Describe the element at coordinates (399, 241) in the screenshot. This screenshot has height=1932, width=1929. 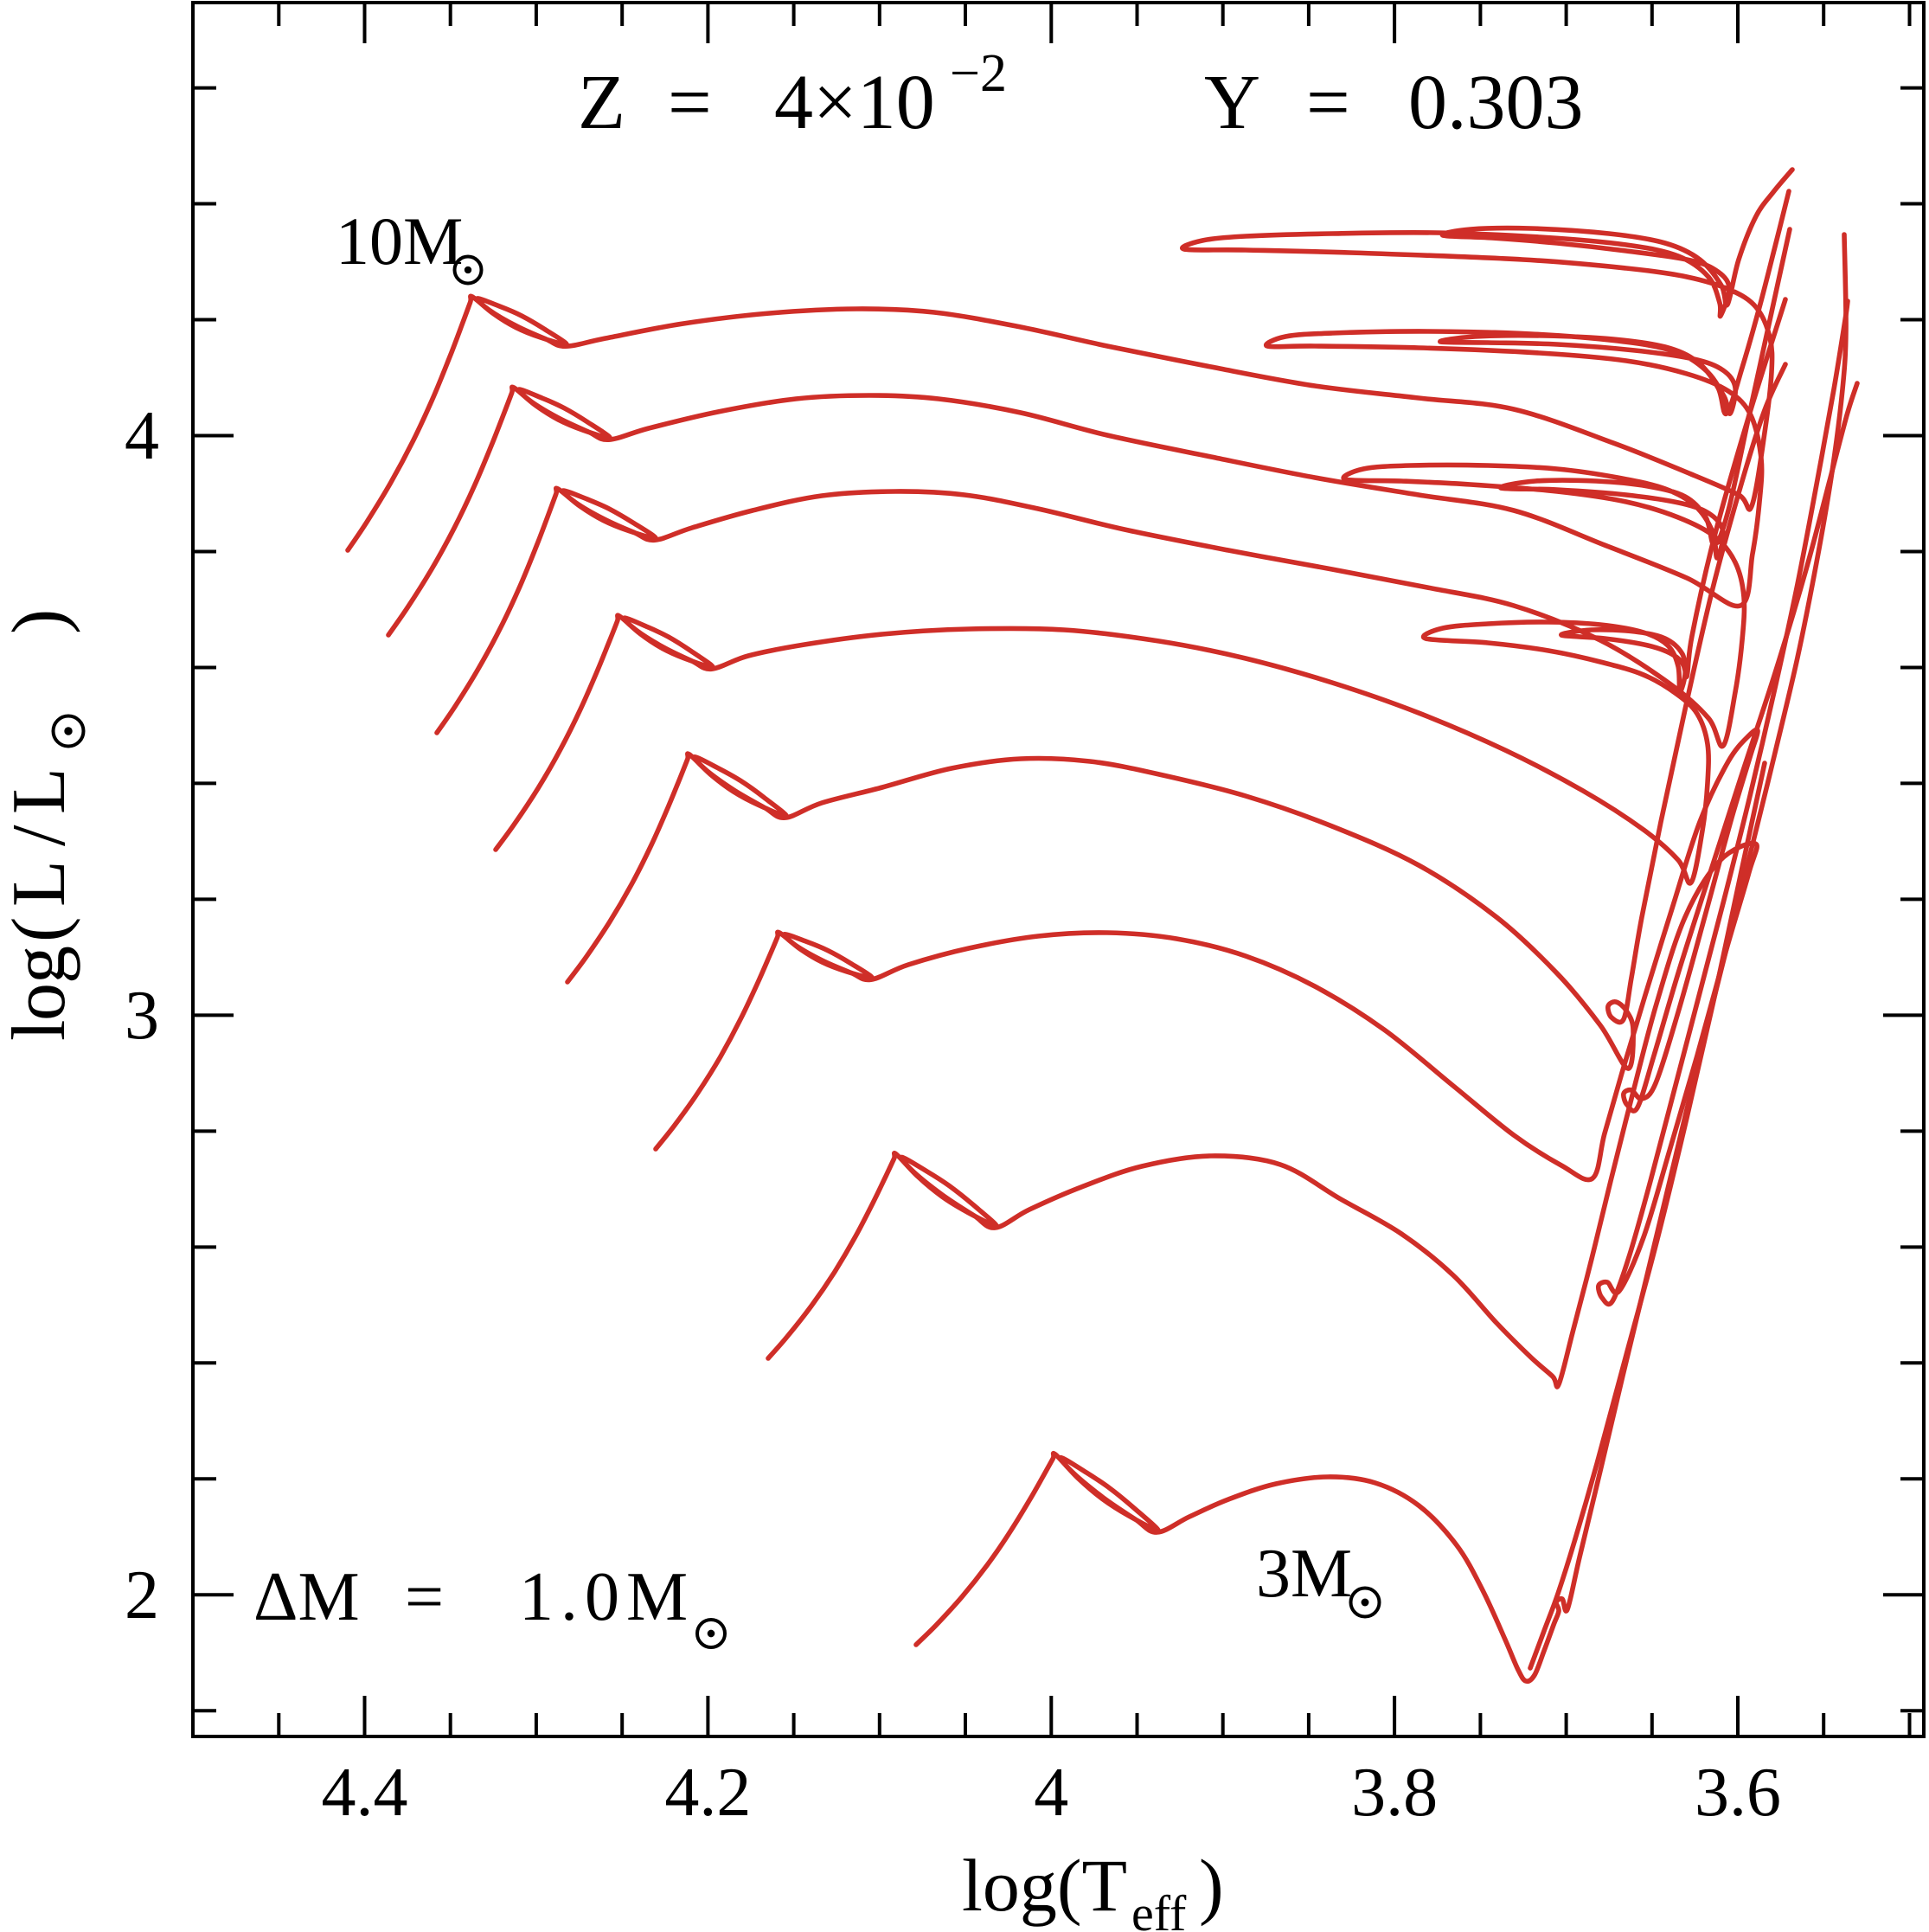
I see `svg-text: 10M` at that location.